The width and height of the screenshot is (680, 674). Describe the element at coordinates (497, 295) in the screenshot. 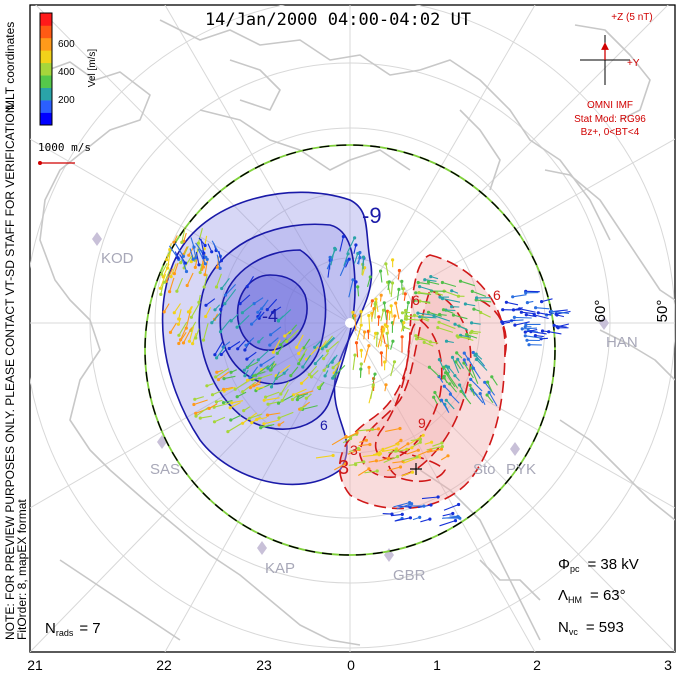

I see `contour-label: 6` at that location.